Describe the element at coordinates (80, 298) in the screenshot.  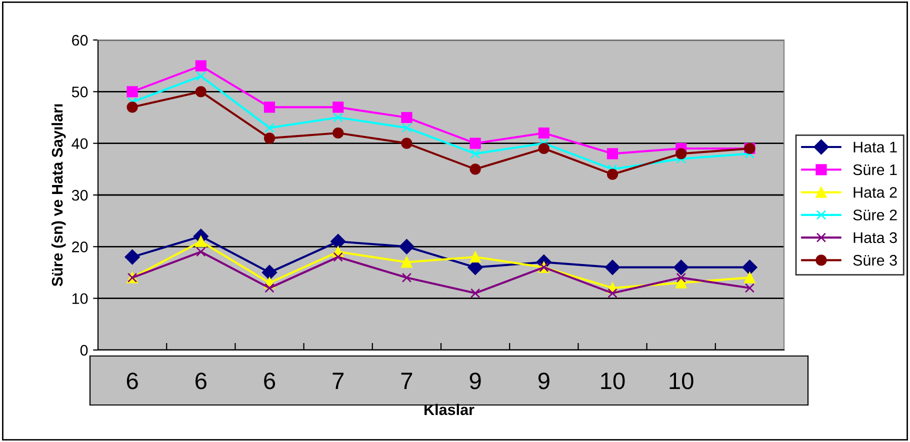
I see `y-tick-label: 10` at that location.